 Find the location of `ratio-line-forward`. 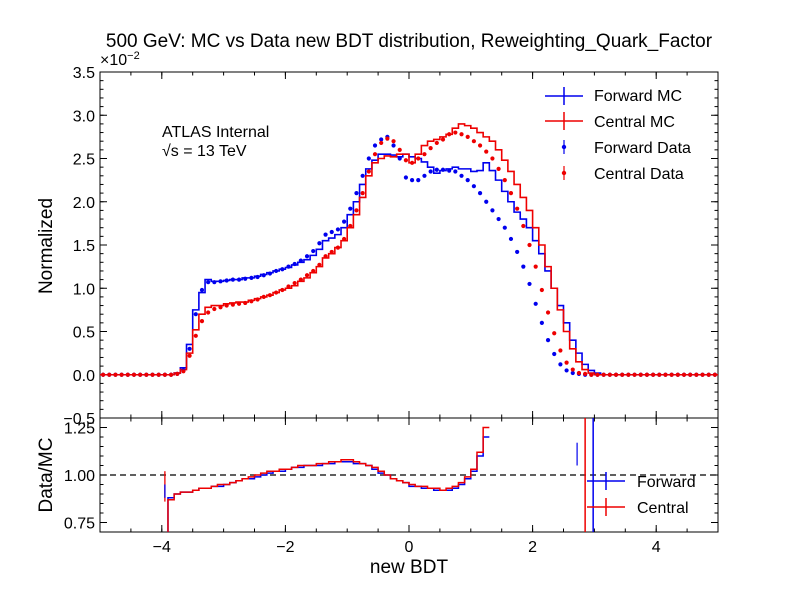

ratio-line-forward is located at coordinates (328, 484).